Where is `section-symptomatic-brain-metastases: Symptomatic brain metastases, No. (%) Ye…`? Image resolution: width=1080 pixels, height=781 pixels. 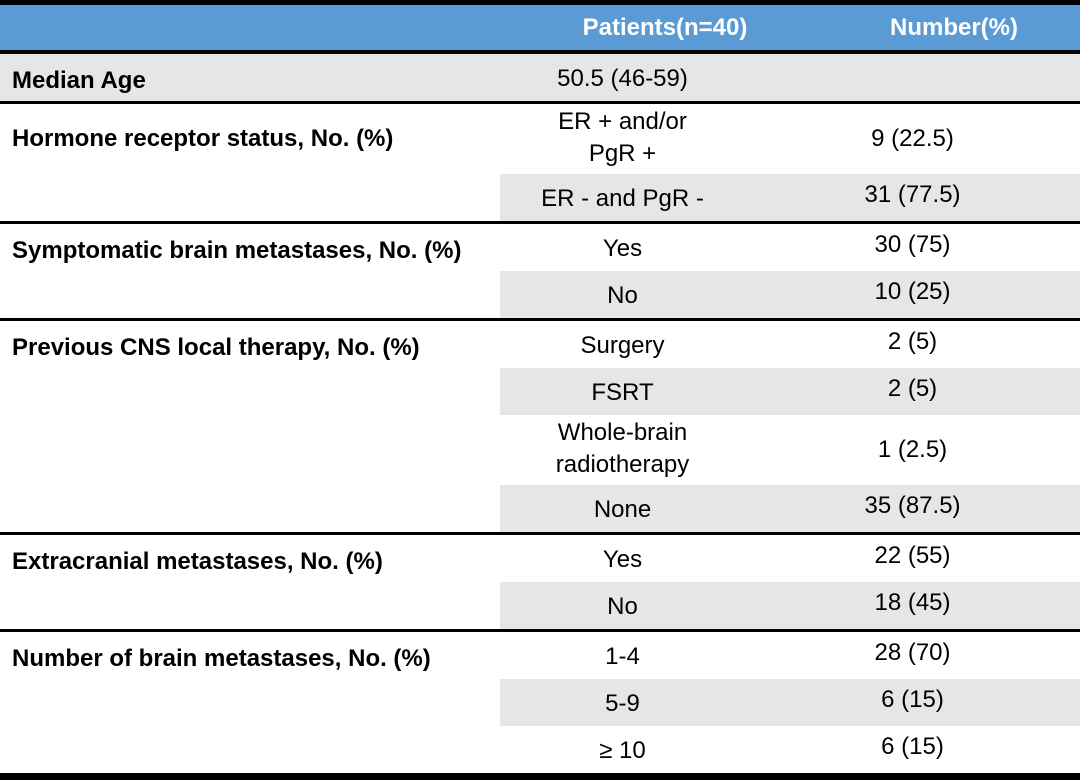
section-symptomatic-brain-metastases: Symptomatic brain metastases, No. (%) Ye… is located at coordinates (540, 269).